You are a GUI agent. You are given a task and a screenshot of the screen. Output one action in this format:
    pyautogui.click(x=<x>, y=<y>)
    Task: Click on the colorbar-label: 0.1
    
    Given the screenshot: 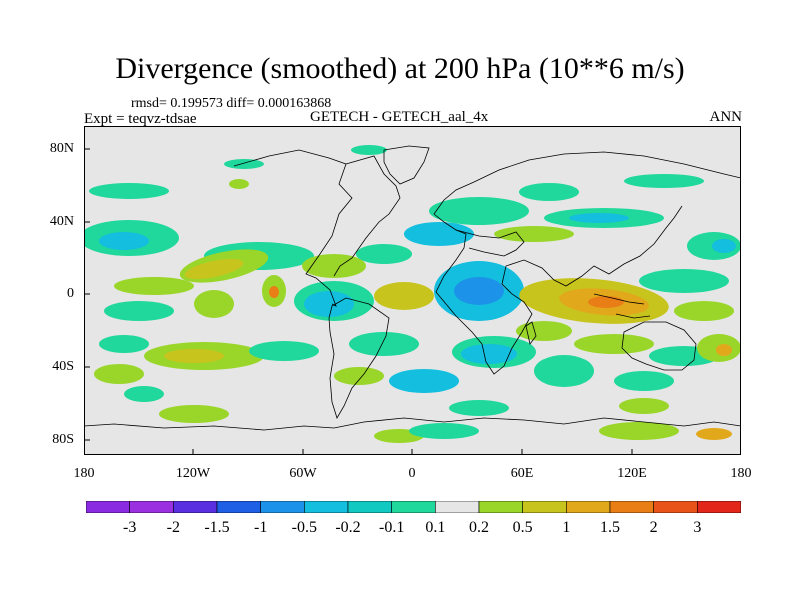 What is the action you would take?
    pyautogui.click(x=435, y=527)
    